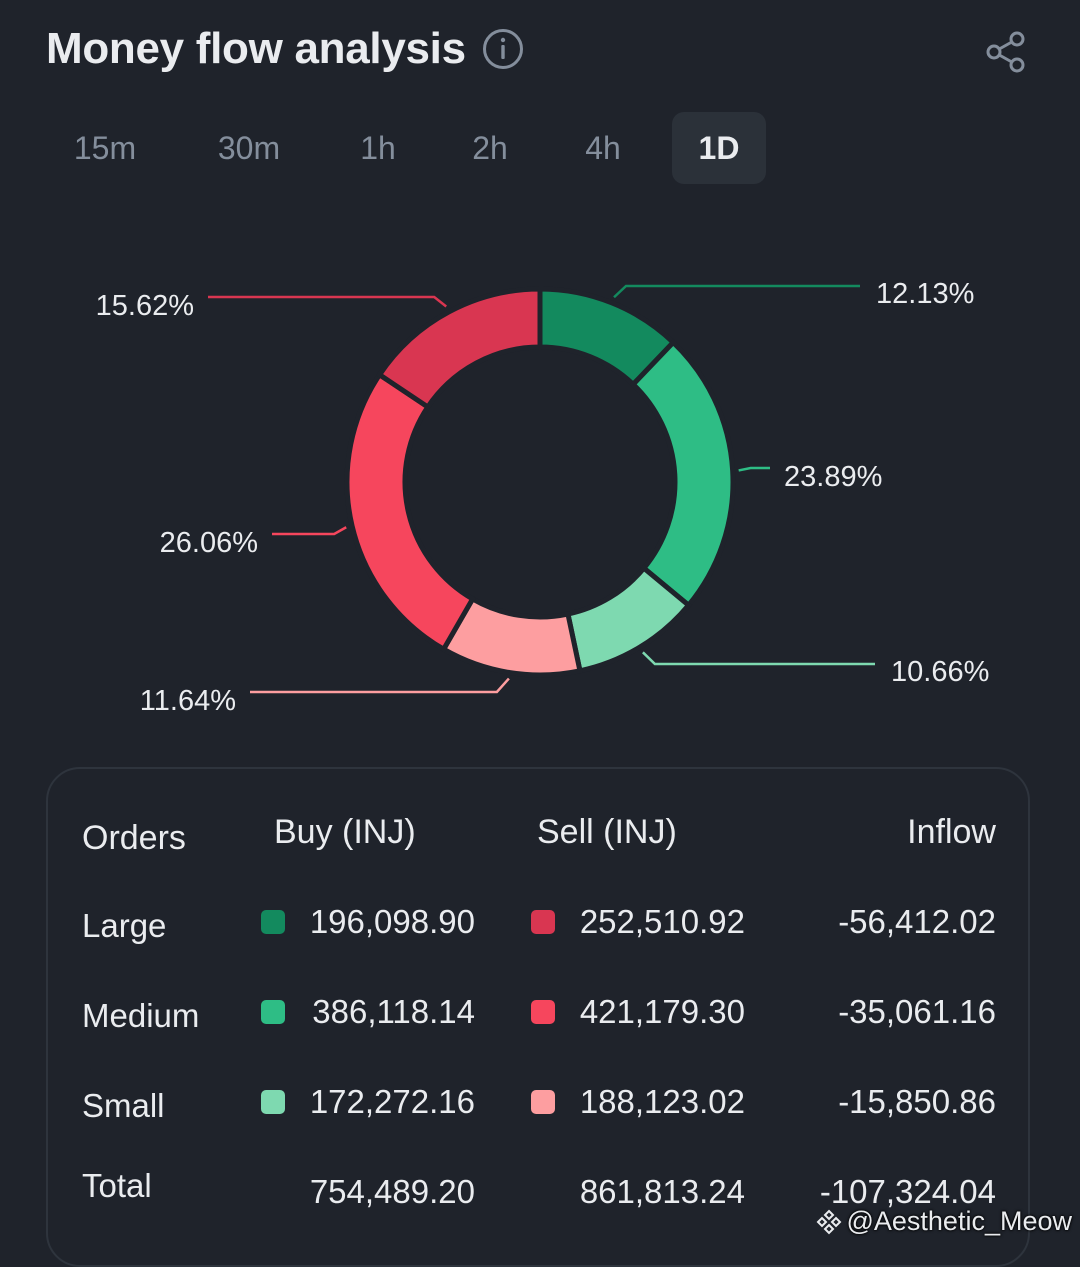  I want to click on data-label-small-buy: 10.66%, so click(940, 672).